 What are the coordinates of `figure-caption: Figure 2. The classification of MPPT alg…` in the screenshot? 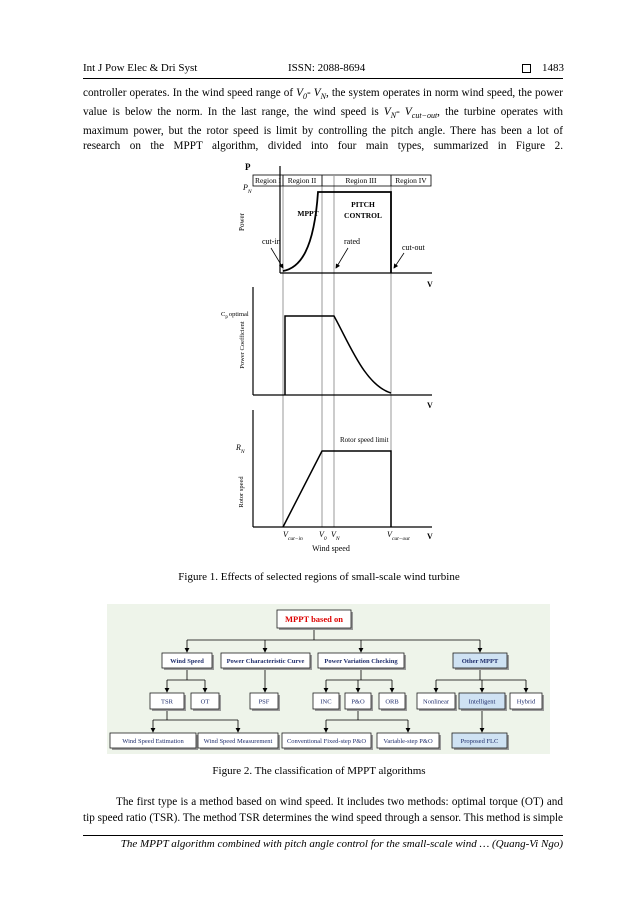 It's located at (319, 771).